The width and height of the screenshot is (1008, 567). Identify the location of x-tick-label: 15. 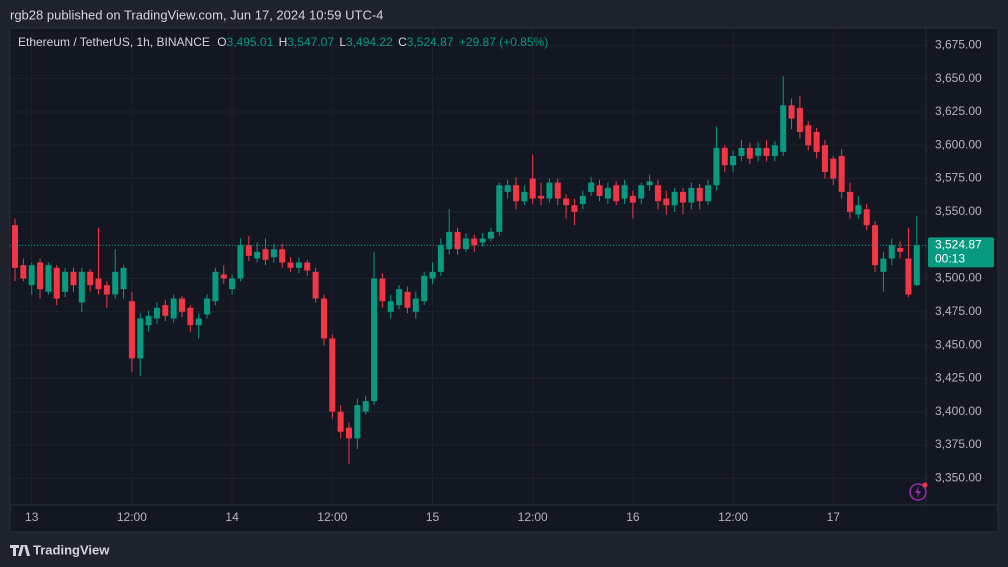
(433, 517).